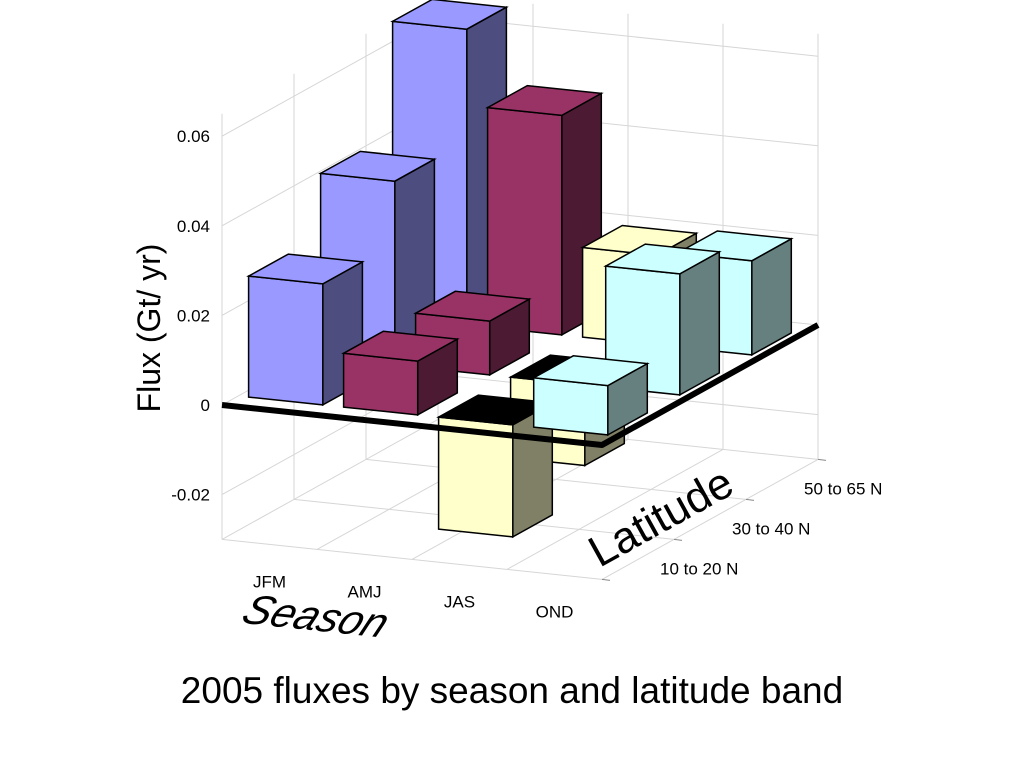 Image resolution: width=1024 pixels, height=773 pixels. What do you see at coordinates (843, 488) in the screenshot?
I see `latitude-tick-label: 50 to 65 N` at bounding box center [843, 488].